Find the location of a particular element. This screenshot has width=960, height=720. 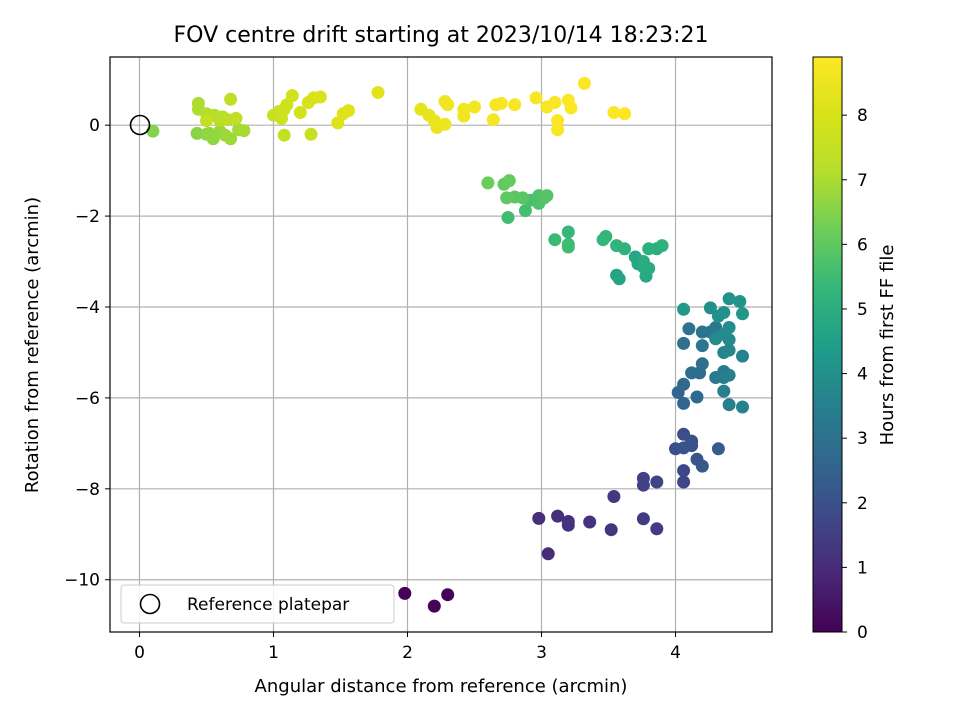

x-axis-label: Angular distance from reference (arcmin) is located at coordinates (441, 686).